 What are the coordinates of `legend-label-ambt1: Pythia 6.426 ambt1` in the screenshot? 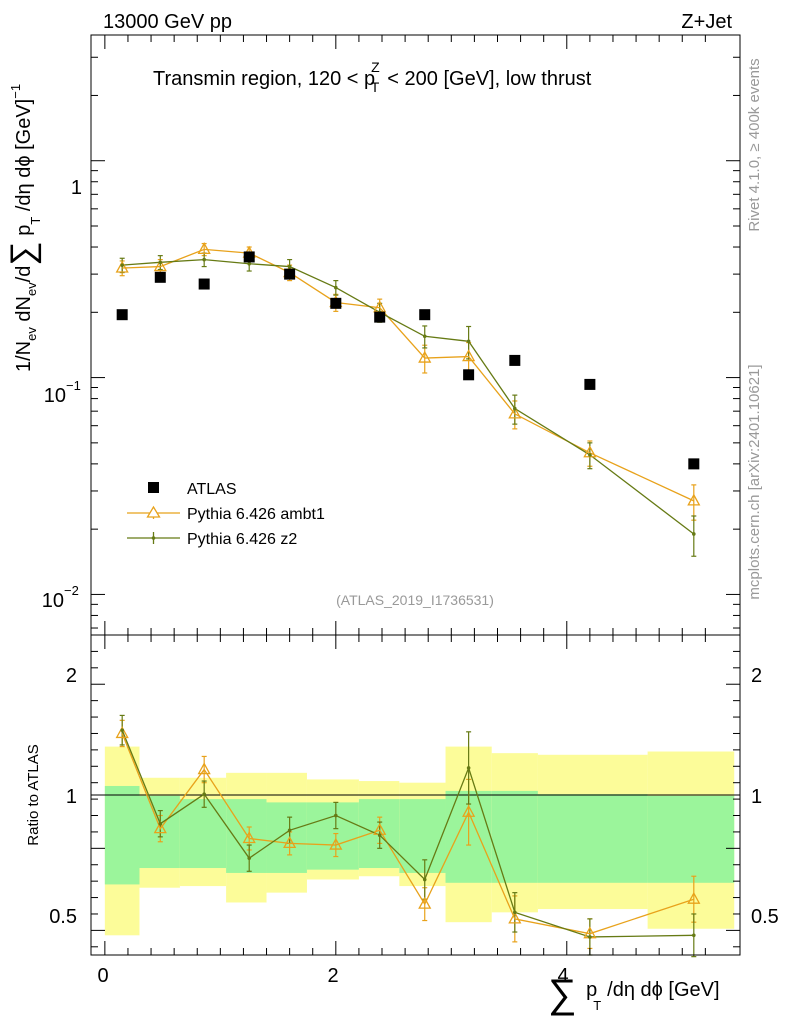 It's located at (256, 514).